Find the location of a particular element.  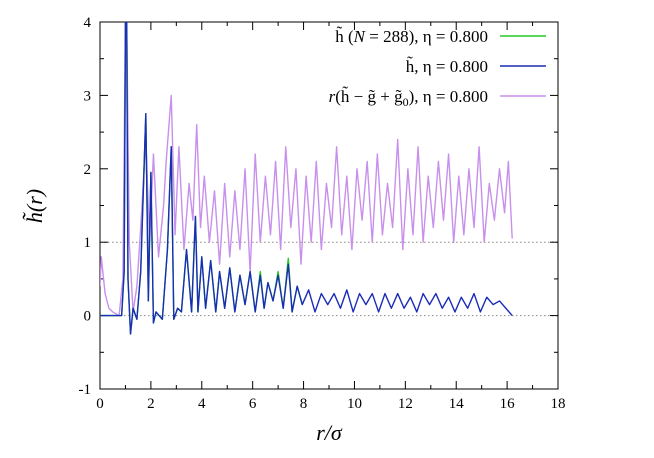

legend-label-0: h̃ (N = 288), η = 0.800 is located at coordinates (411, 36).